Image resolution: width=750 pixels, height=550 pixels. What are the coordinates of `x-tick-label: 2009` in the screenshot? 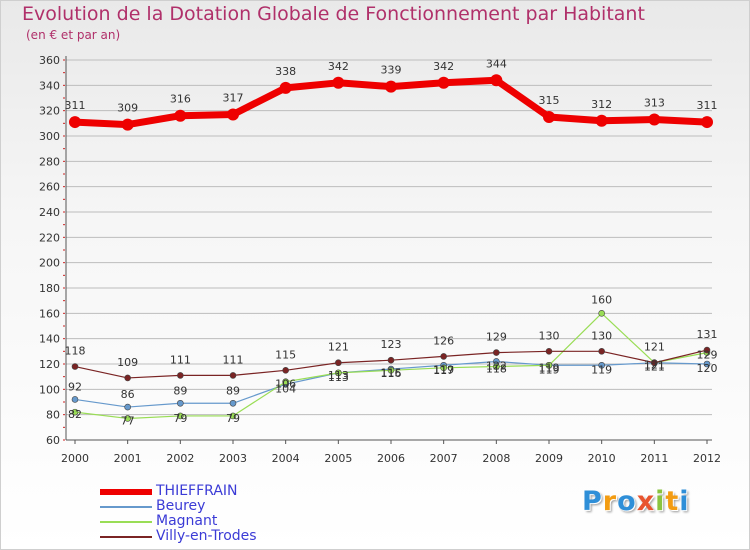 It's located at (549, 458).